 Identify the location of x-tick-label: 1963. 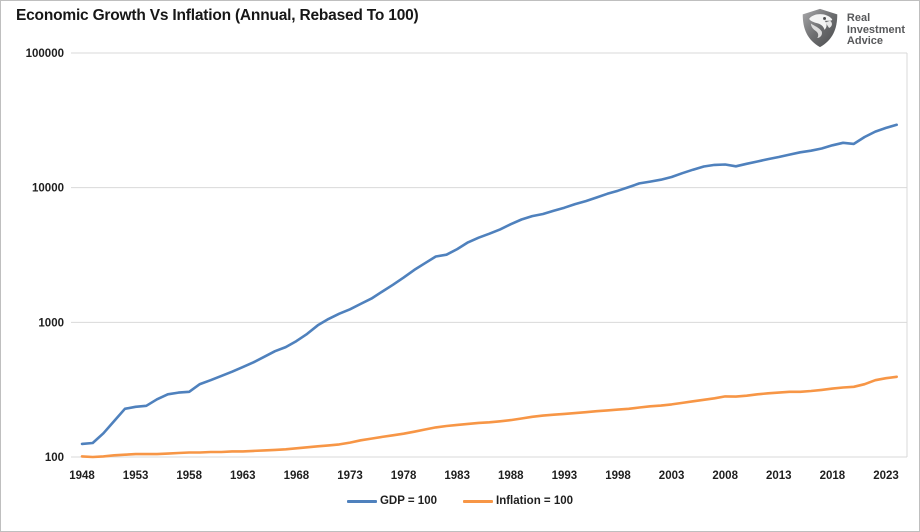
(243, 476).